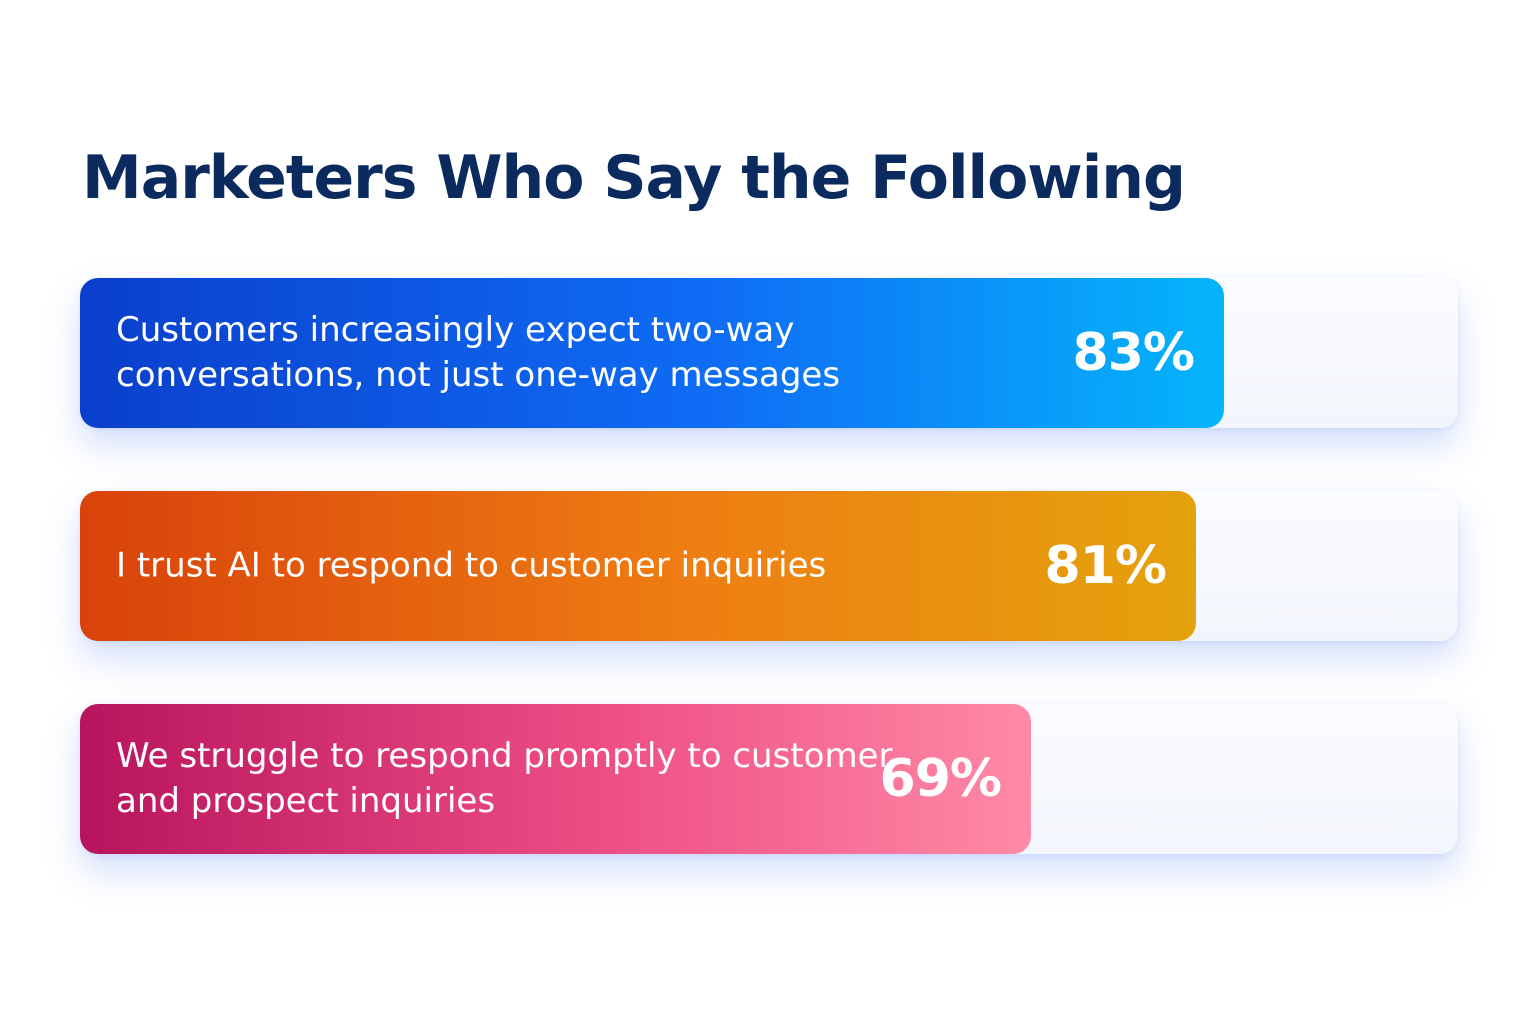 The height and width of the screenshot is (1023, 1536). I want to click on bar-value-label: 81%, so click(1105, 566).